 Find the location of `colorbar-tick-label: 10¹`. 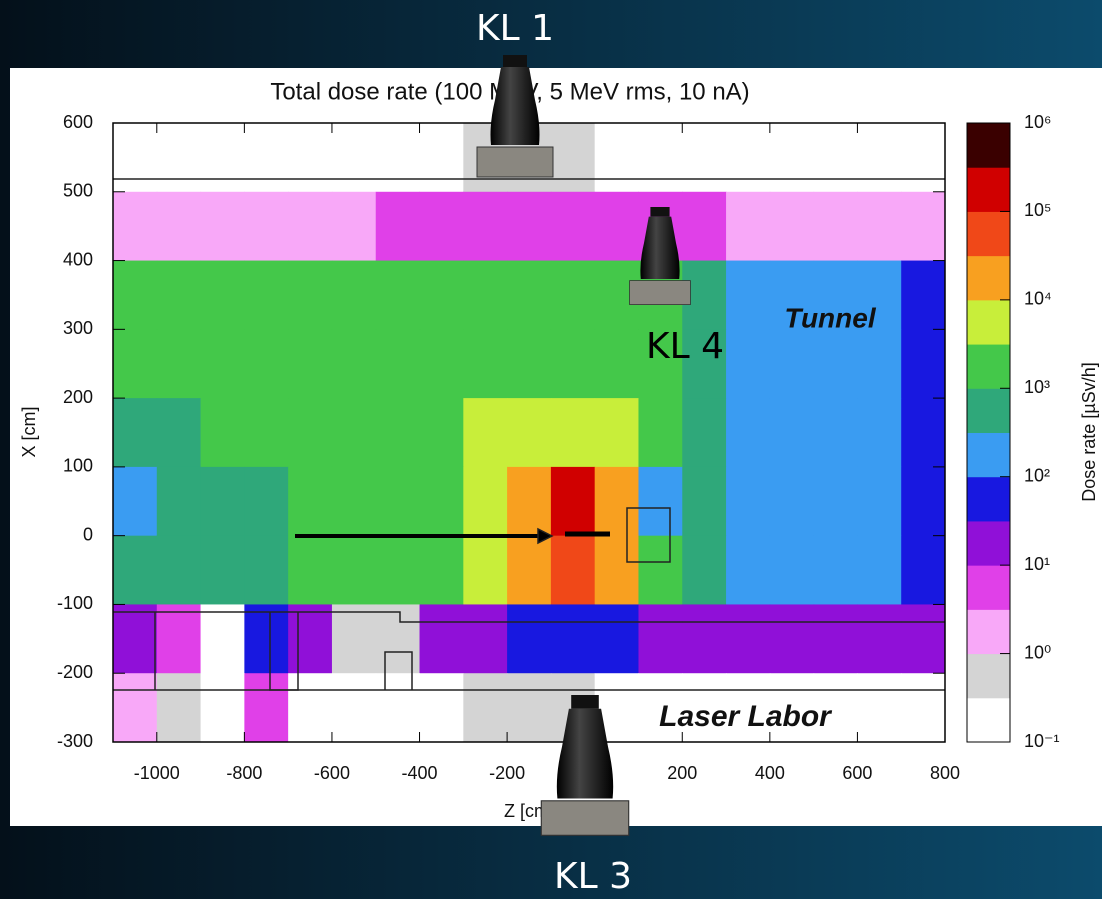

colorbar-tick-label: 10¹ is located at coordinates (1037, 564).